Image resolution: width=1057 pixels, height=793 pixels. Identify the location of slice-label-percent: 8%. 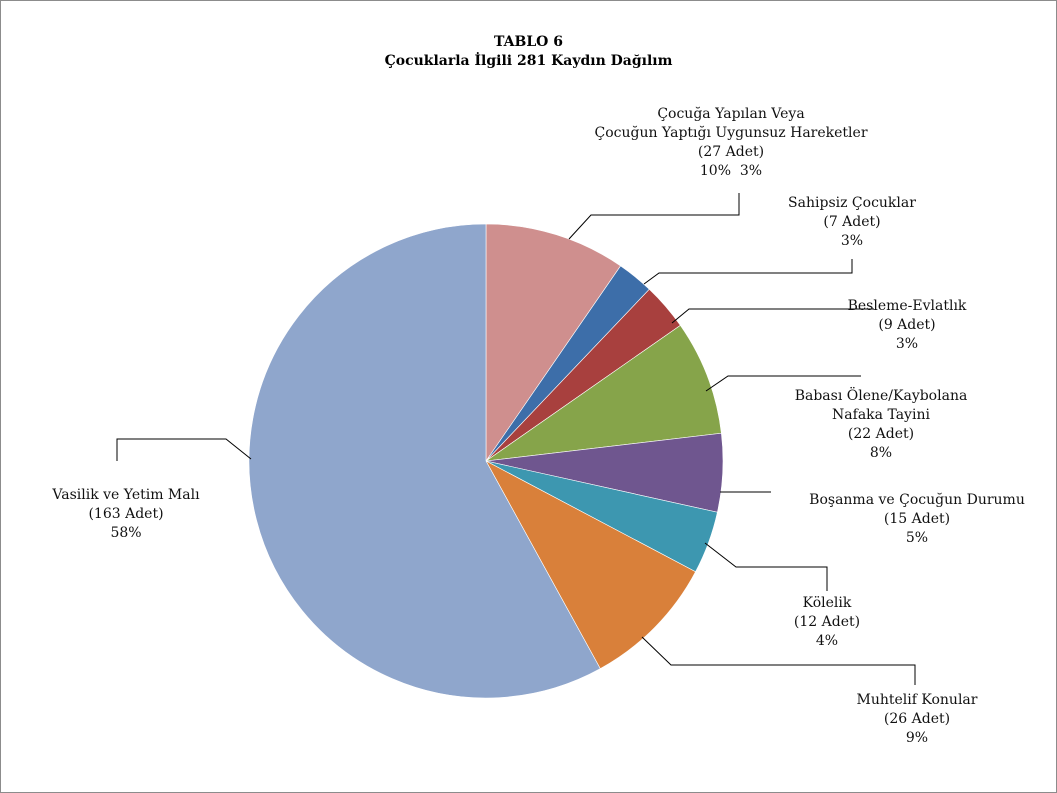
(881, 453).